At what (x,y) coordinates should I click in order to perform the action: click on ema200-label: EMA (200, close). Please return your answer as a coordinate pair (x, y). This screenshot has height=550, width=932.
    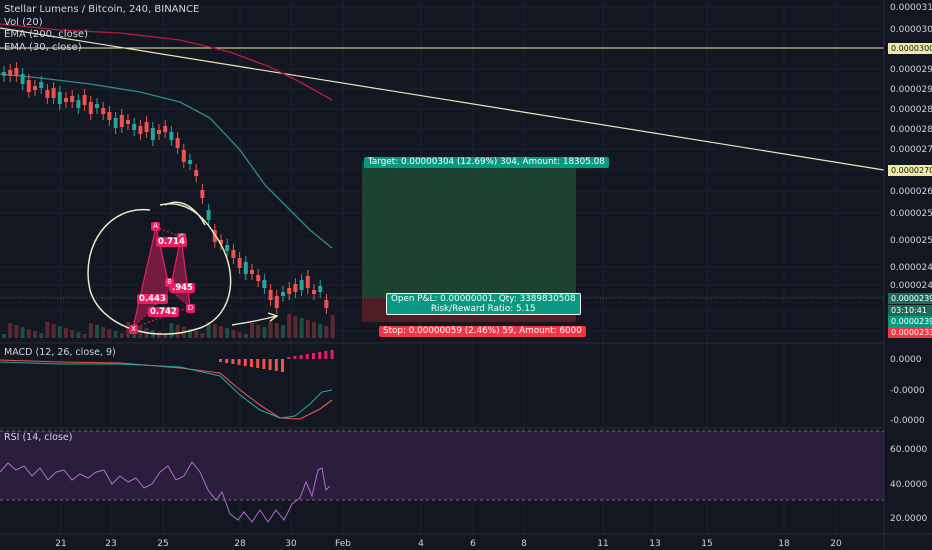
    Looking at the image, I should click on (46, 34).